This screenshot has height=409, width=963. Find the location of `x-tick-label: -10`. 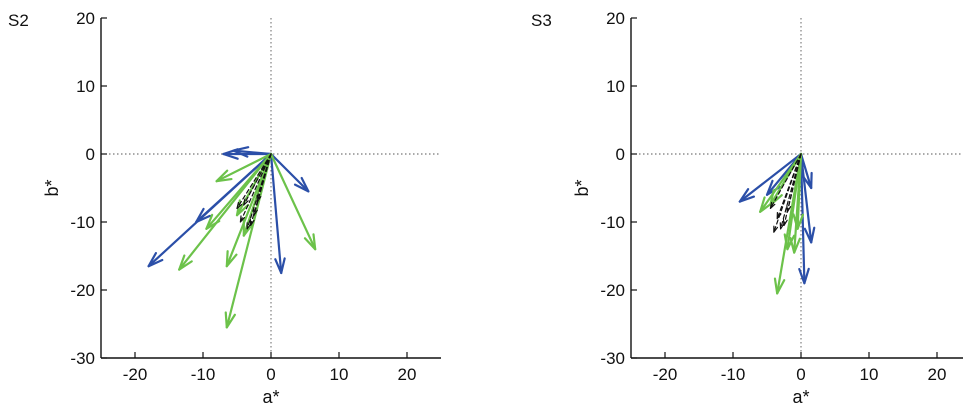

x-tick-label: -10 is located at coordinates (733, 374).